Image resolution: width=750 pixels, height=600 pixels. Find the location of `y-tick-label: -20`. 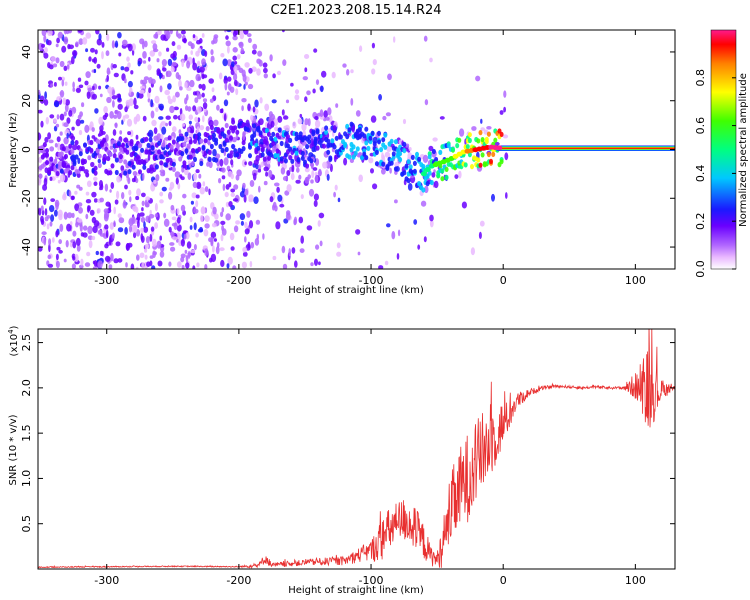

y-tick-label: -20 is located at coordinates (26, 198).